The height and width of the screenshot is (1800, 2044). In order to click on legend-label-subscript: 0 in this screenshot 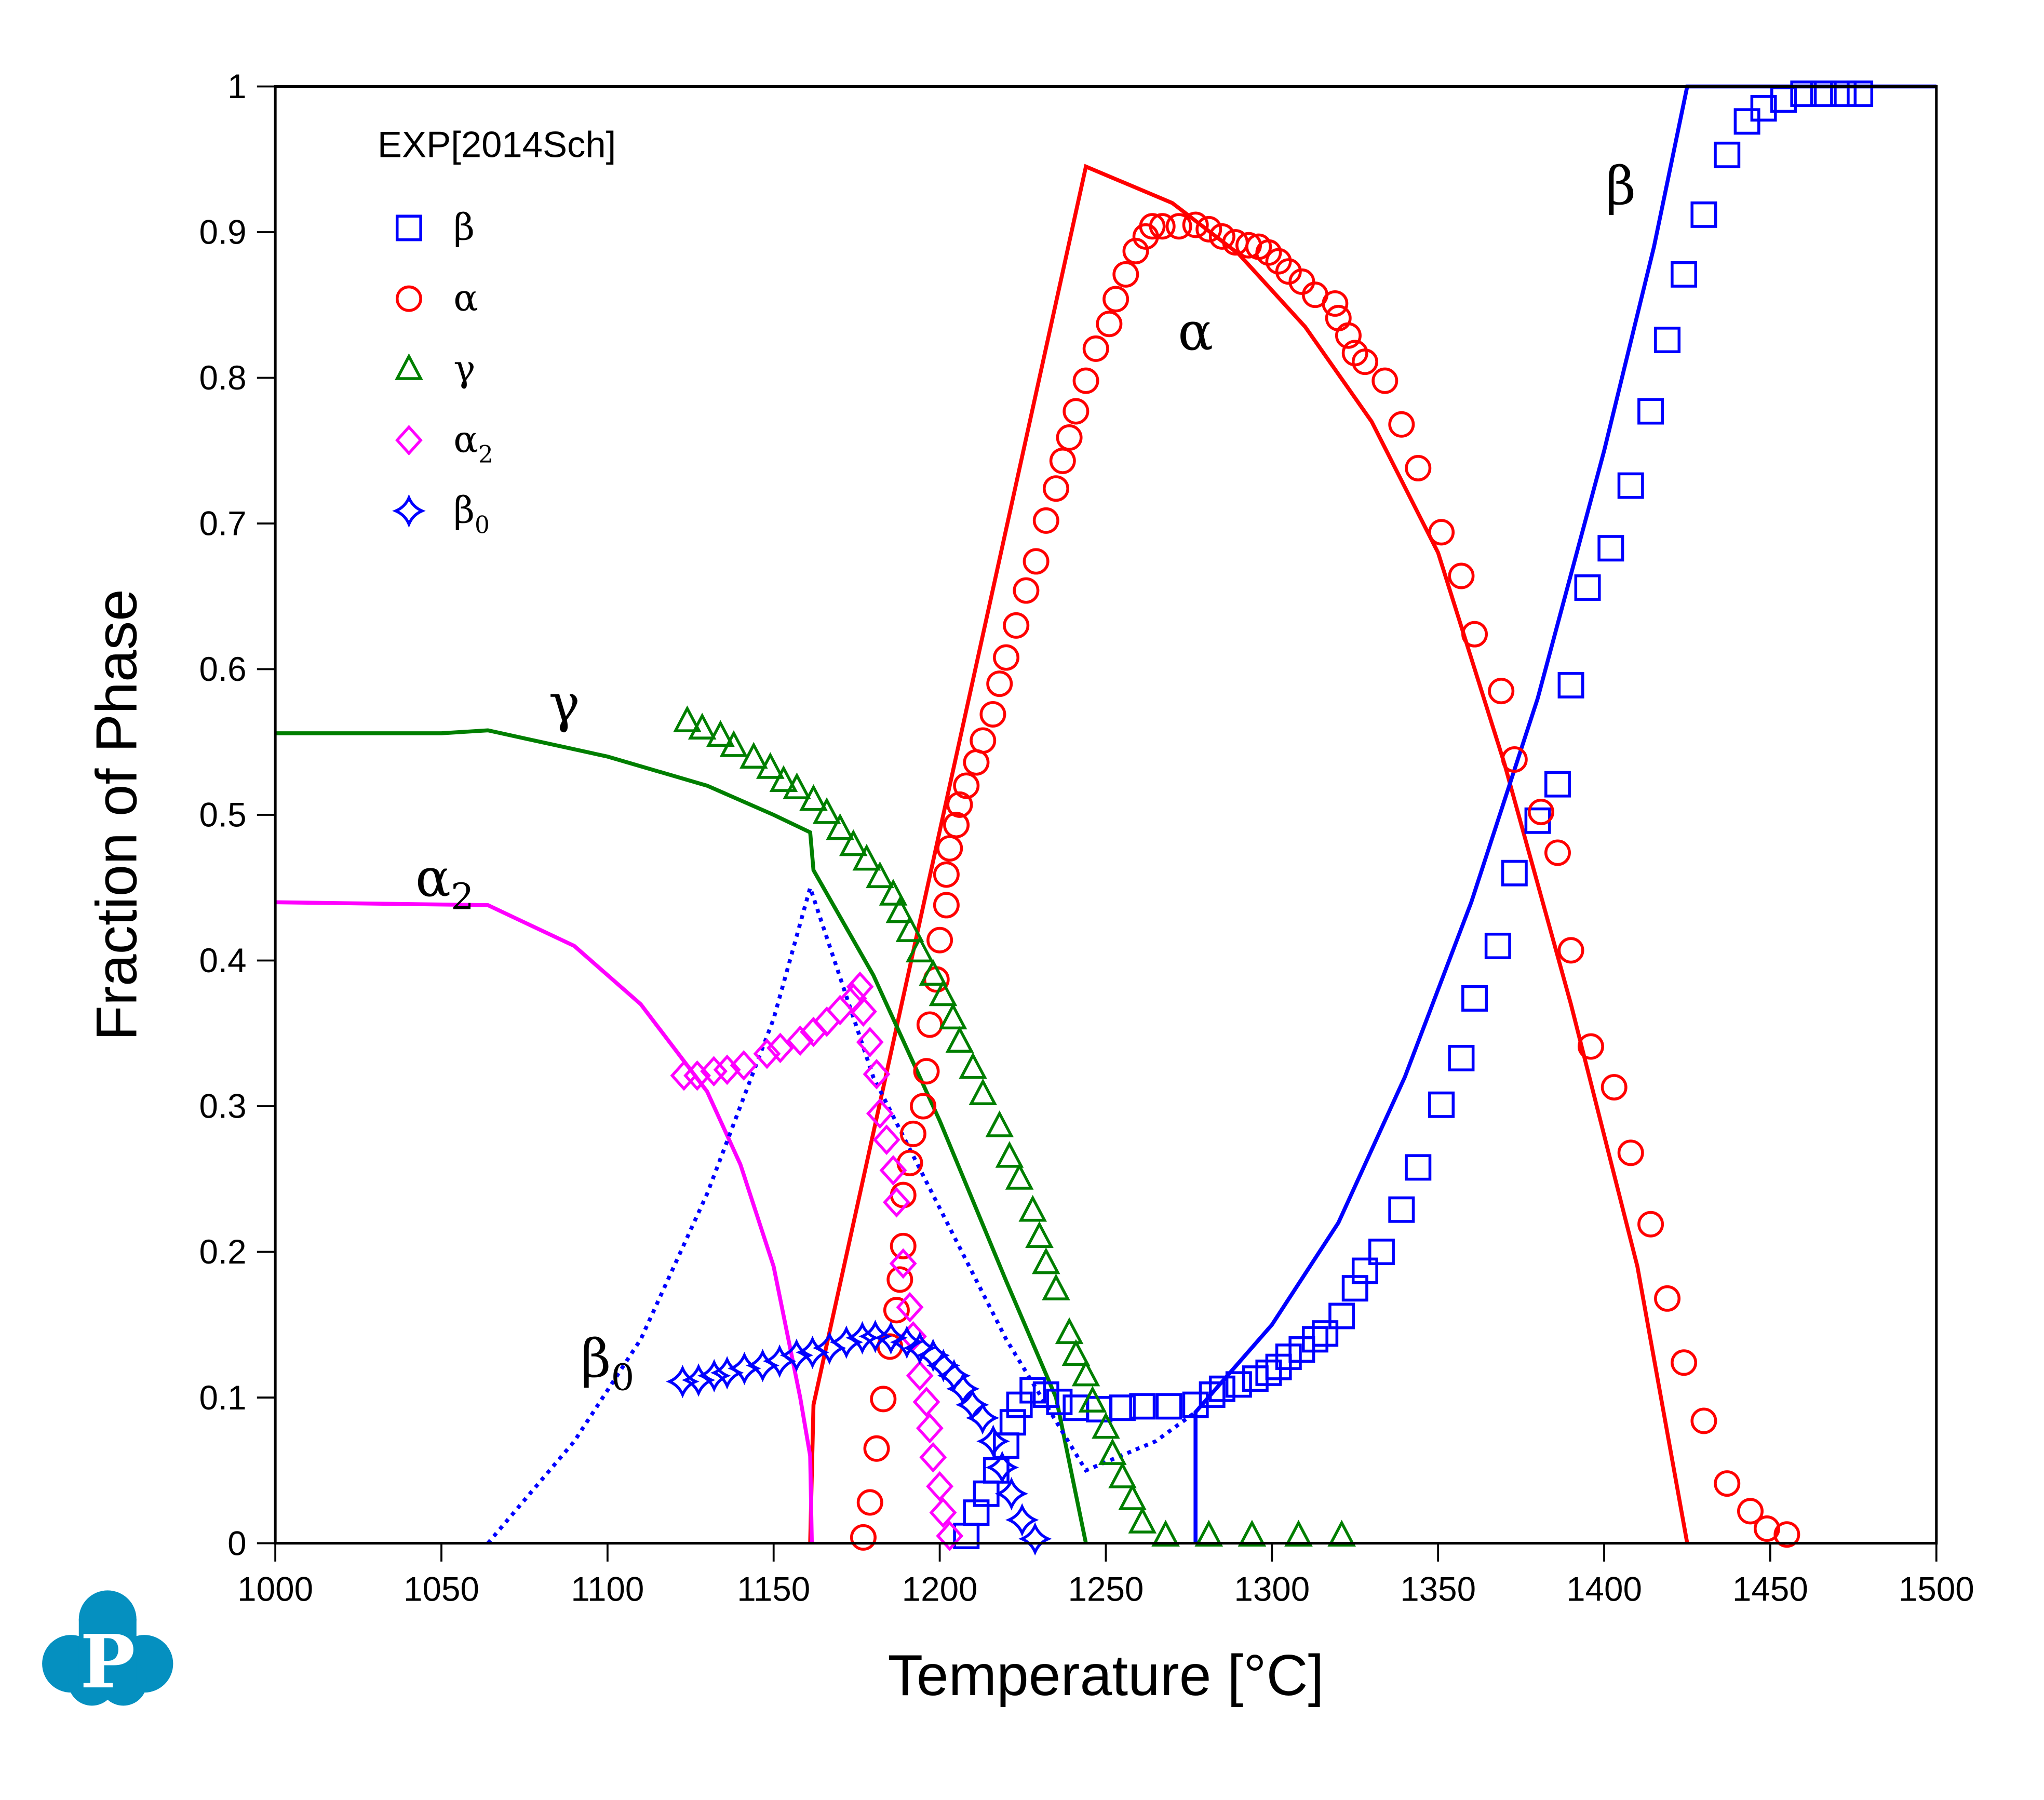, I will do `click(482, 525)`.